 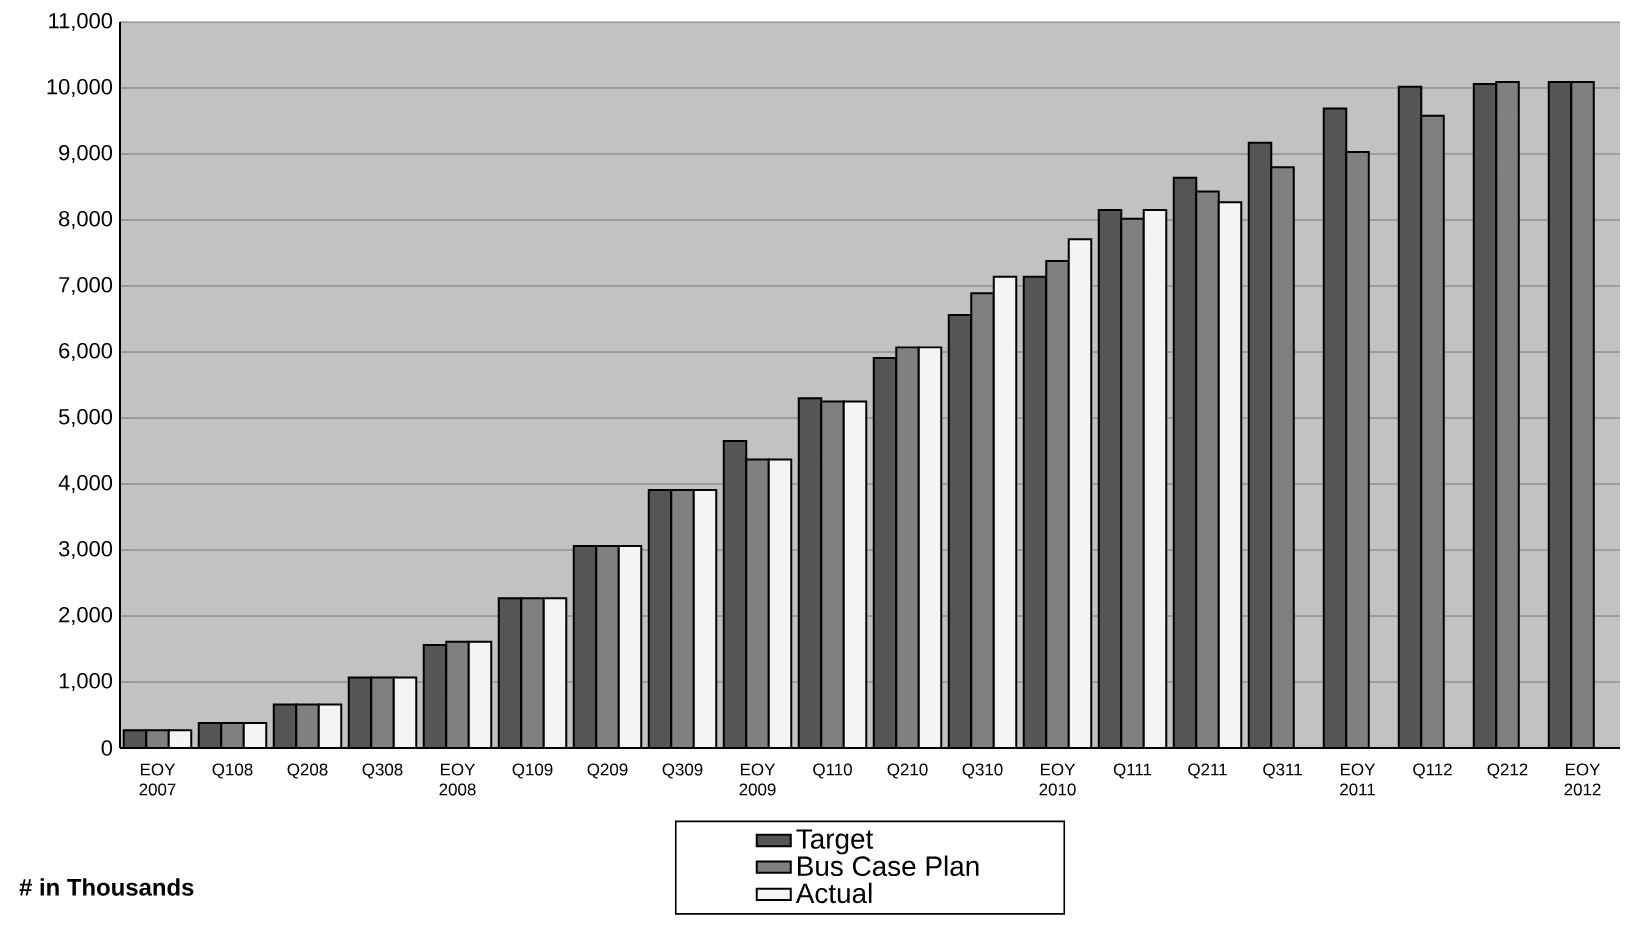 What do you see at coordinates (1132, 771) in the screenshot?
I see `x-tick-label: Q111` at bounding box center [1132, 771].